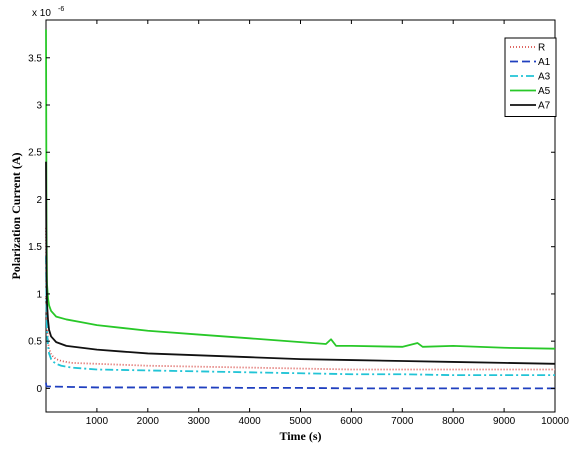 The width and height of the screenshot is (585, 459). Describe the element at coordinates (199, 421) in the screenshot. I see `x-tick-label: 3000` at that location.